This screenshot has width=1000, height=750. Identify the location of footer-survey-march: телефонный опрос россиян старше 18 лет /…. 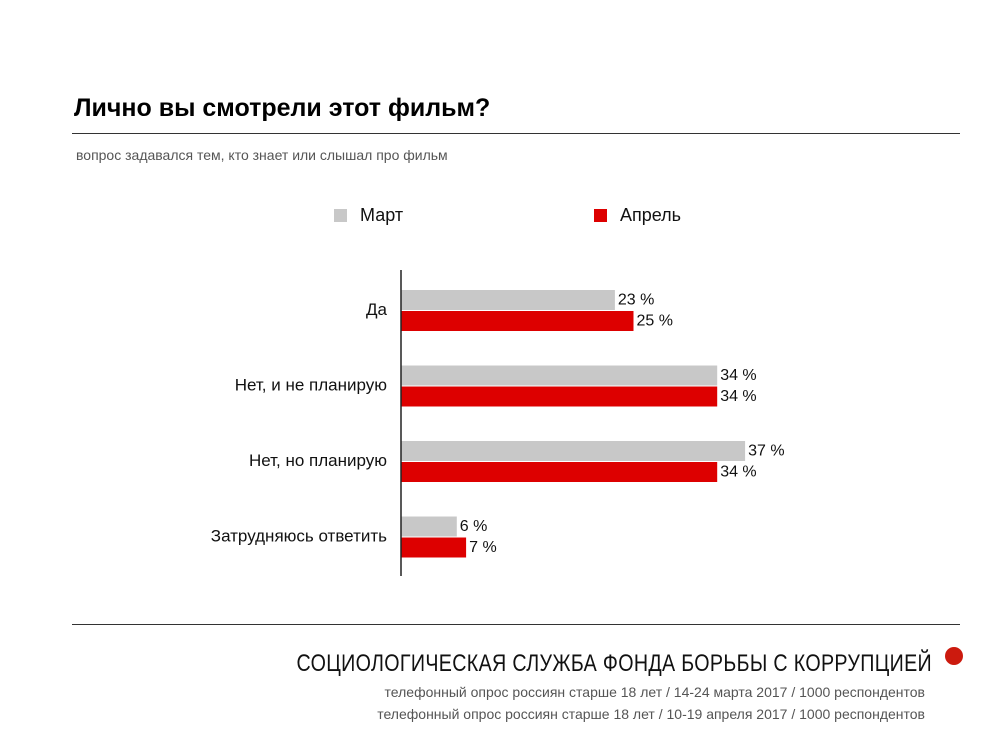
(654, 692).